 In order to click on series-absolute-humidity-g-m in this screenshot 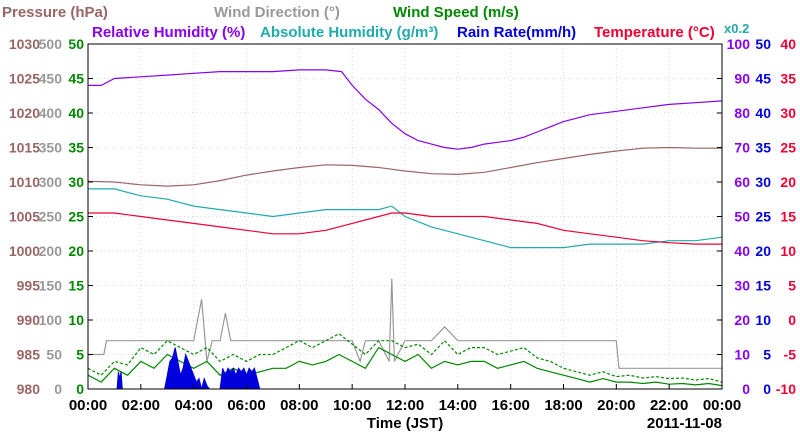, I will do `click(405, 218)`.